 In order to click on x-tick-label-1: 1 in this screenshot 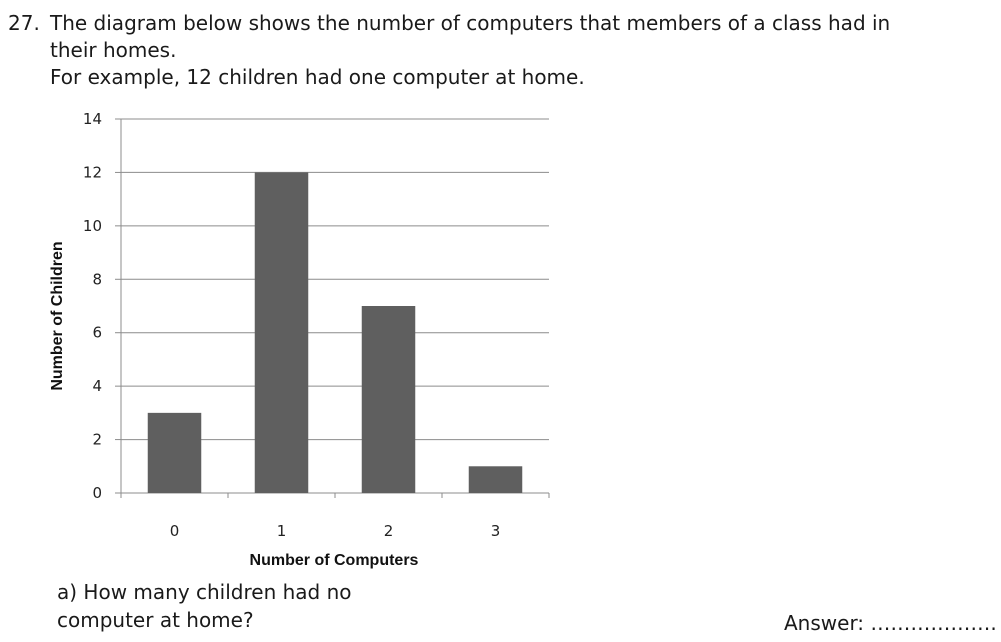, I will do `click(282, 531)`.